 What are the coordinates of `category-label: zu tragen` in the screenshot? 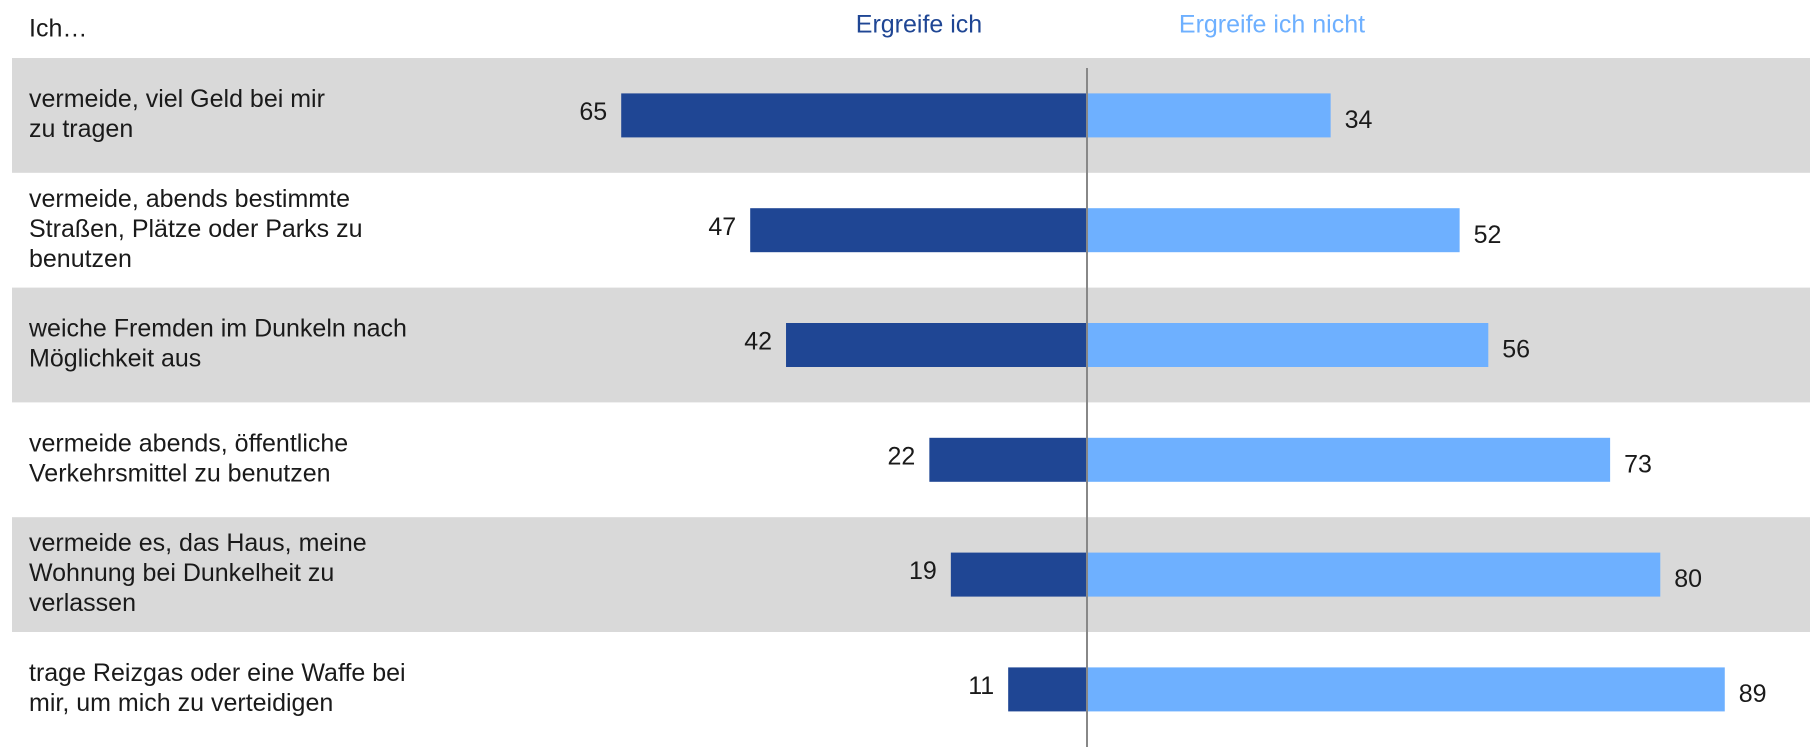 It's located at (81, 129).